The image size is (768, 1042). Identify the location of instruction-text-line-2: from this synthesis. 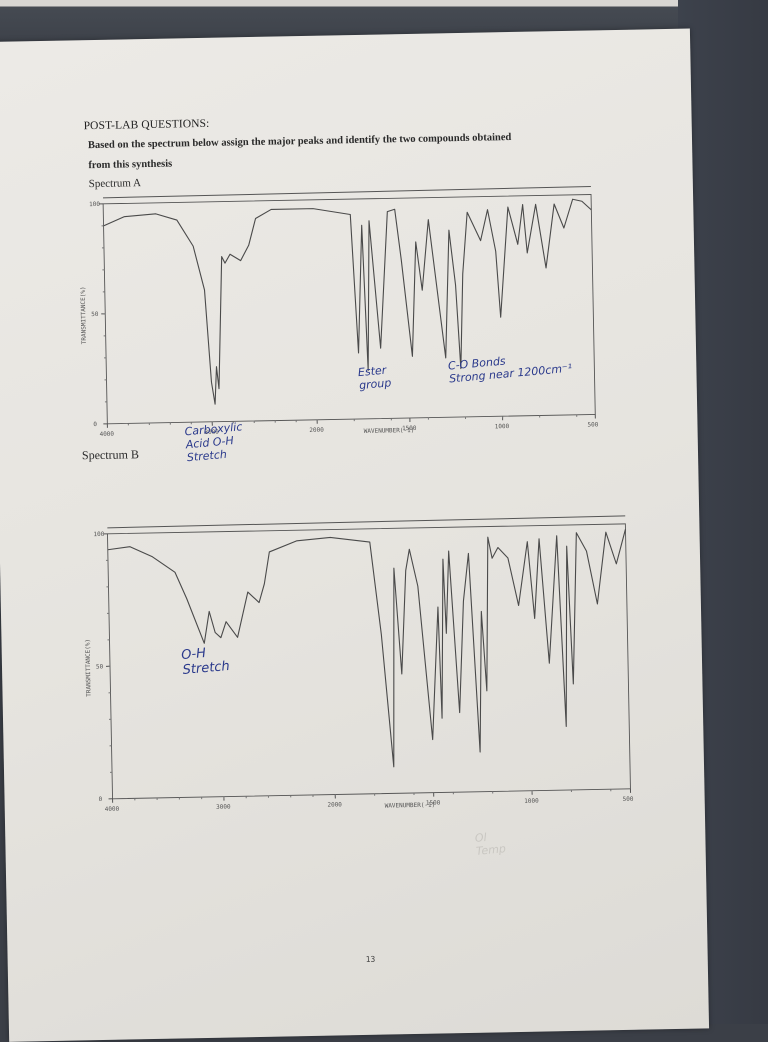
(130, 165).